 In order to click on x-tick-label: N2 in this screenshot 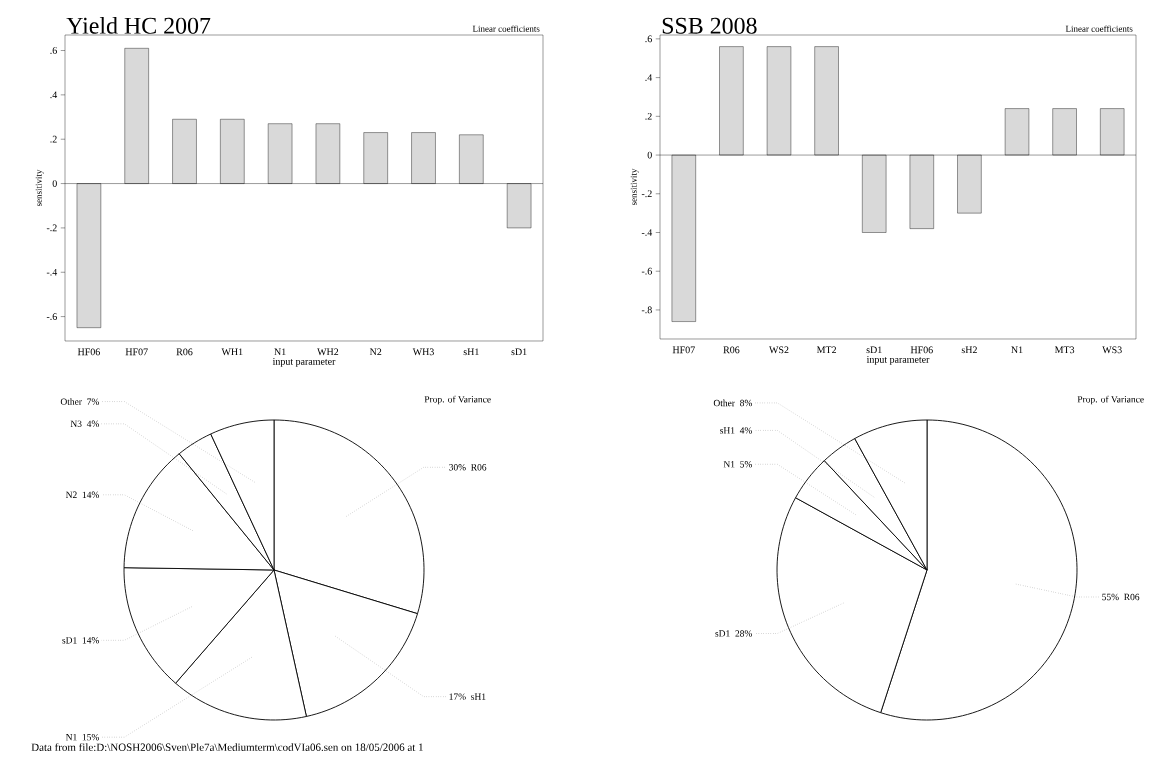, I will do `click(375, 352)`.